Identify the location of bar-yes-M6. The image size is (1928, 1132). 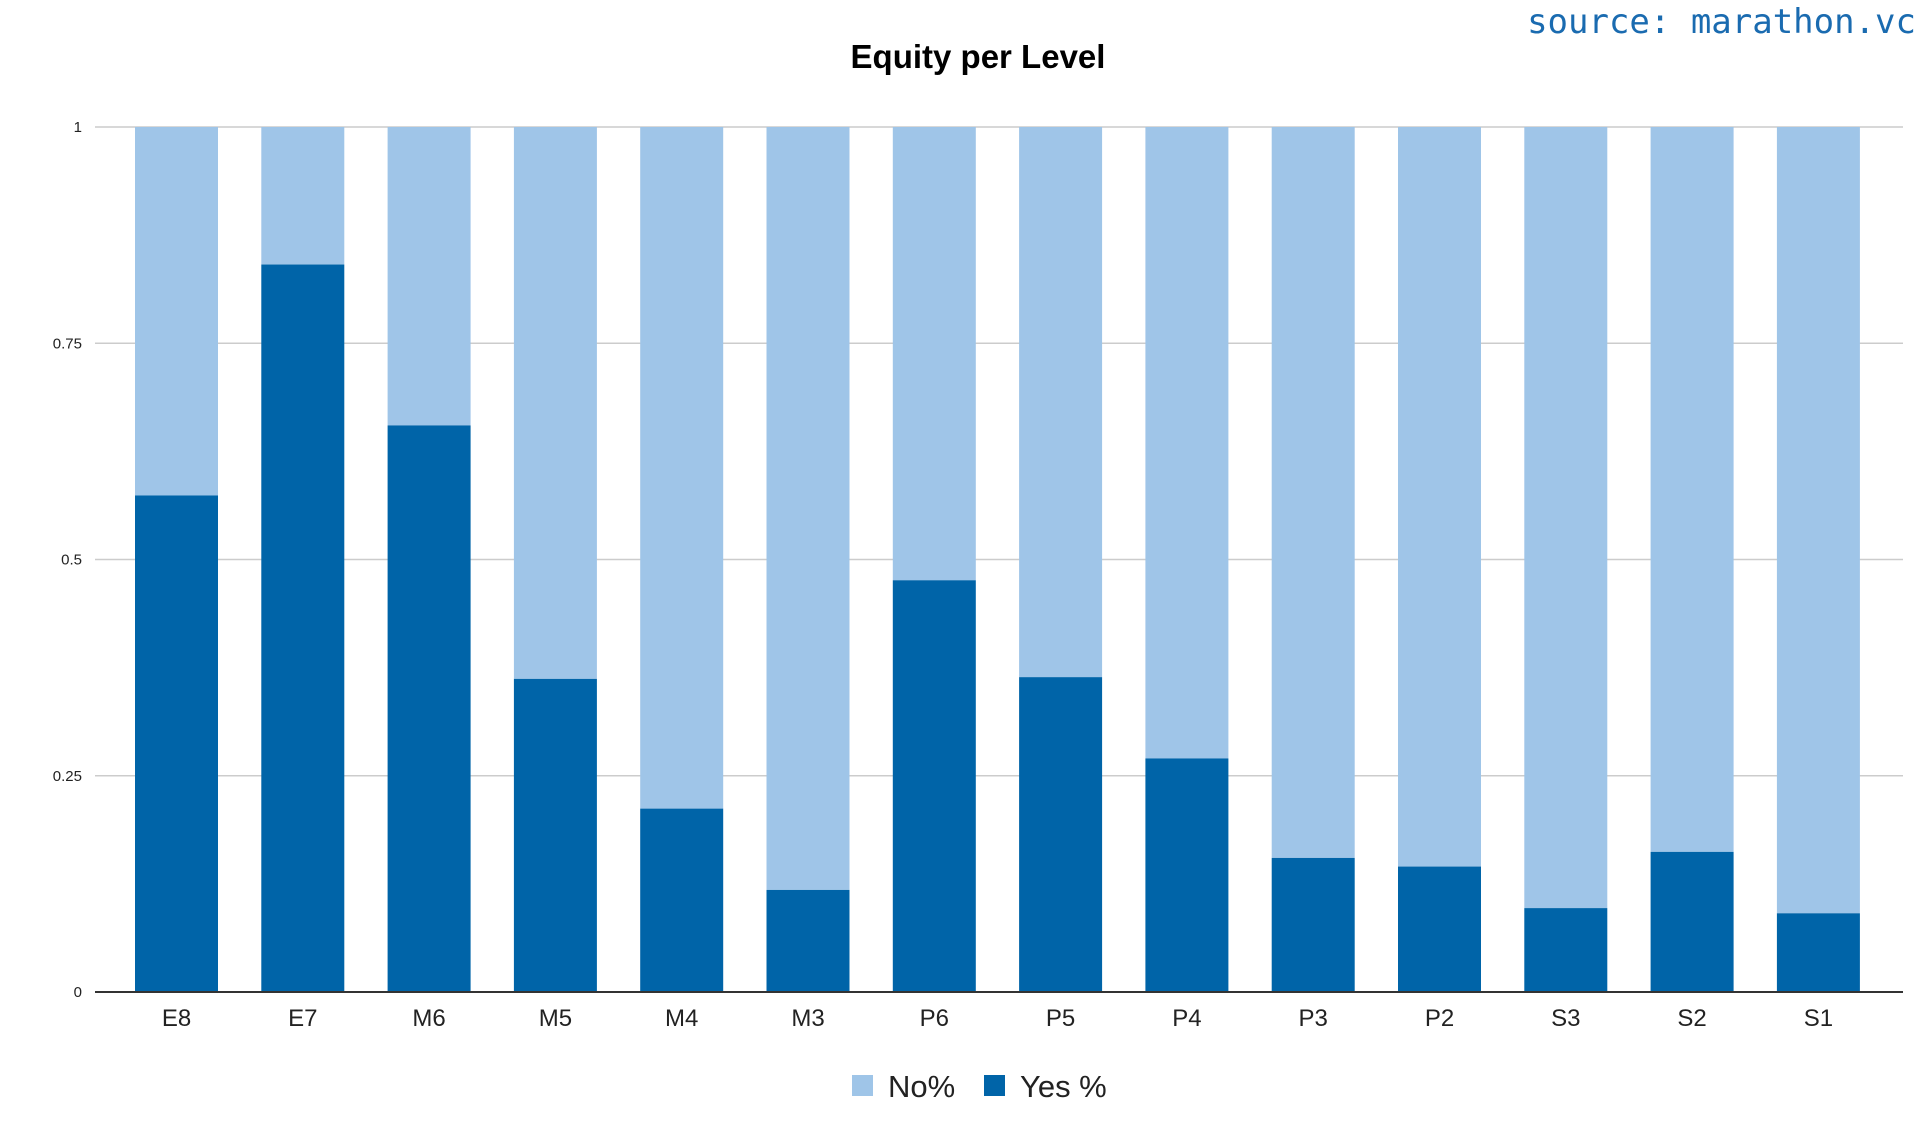
(429, 708).